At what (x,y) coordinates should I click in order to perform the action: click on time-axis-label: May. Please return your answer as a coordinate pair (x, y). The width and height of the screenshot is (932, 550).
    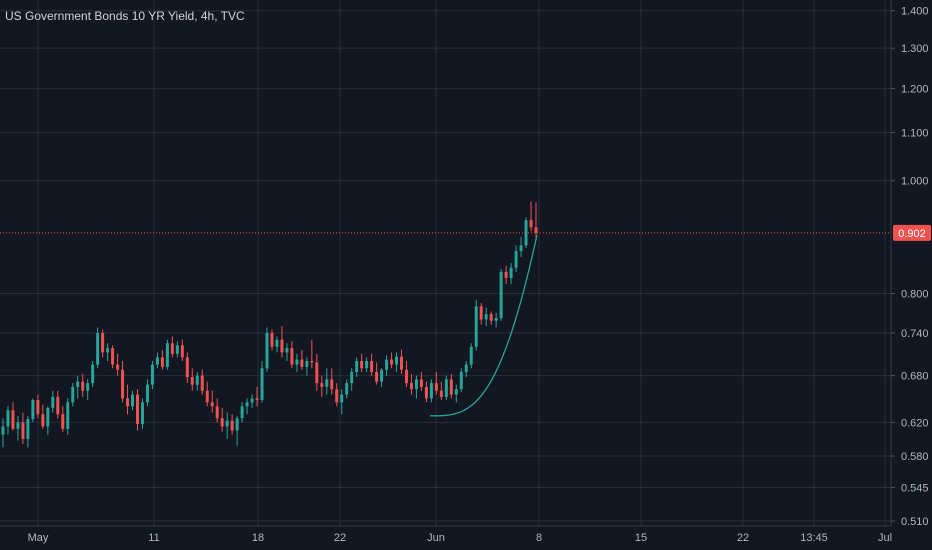
    Looking at the image, I should click on (38, 538).